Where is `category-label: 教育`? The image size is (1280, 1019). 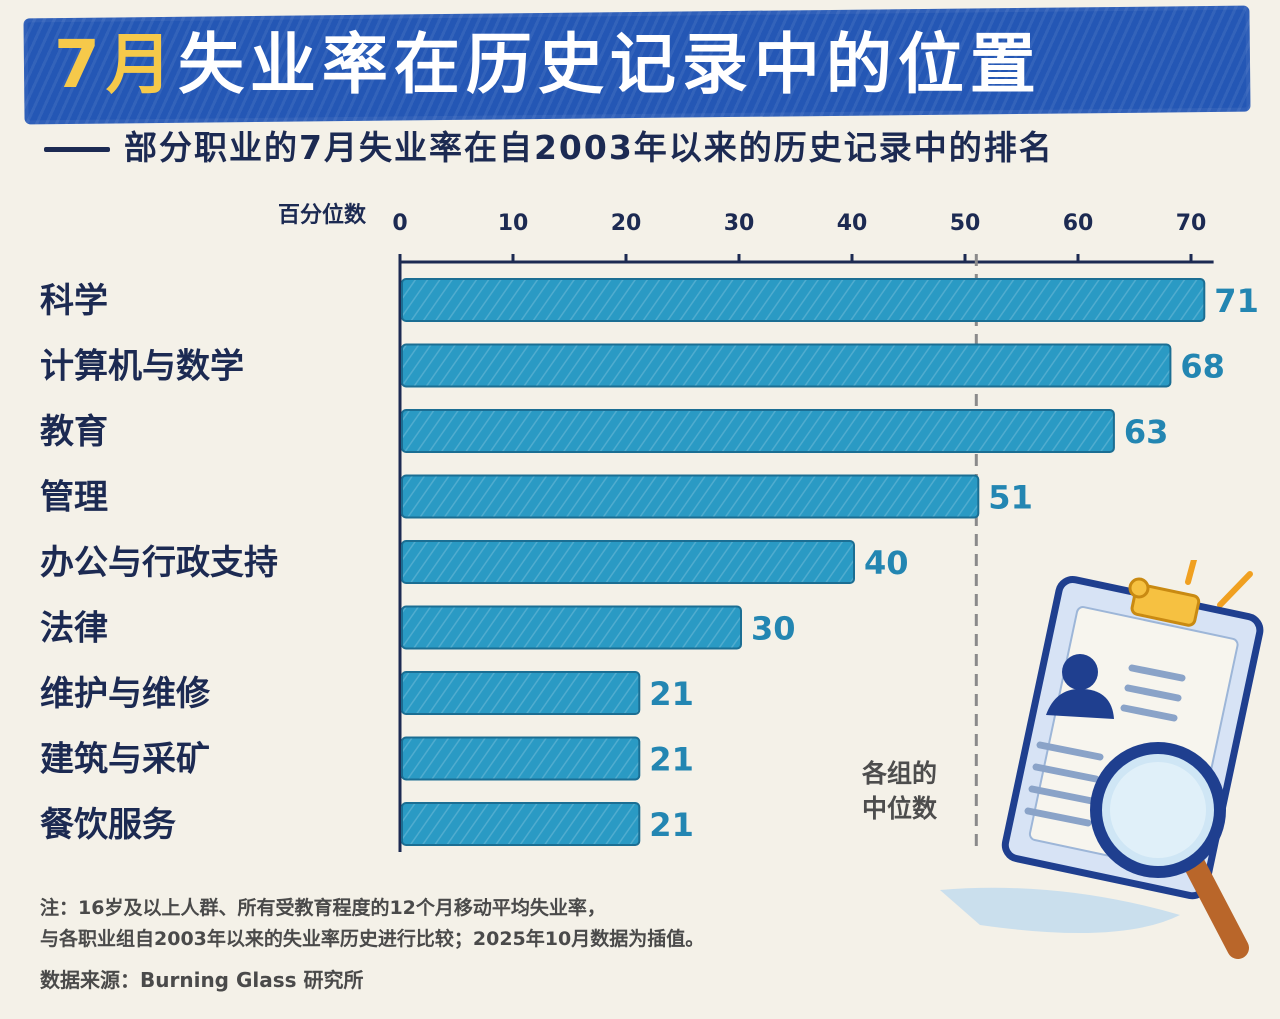 category-label: 教育 is located at coordinates (74, 432).